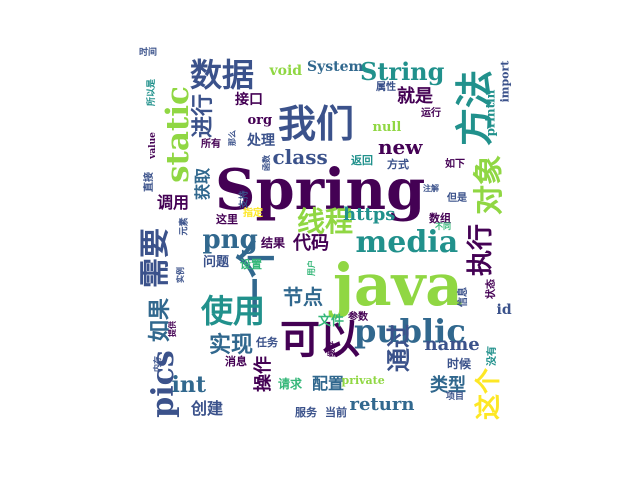  Describe the element at coordinates (263, 374) in the screenshot. I see `cloud-word: 操作` at that location.